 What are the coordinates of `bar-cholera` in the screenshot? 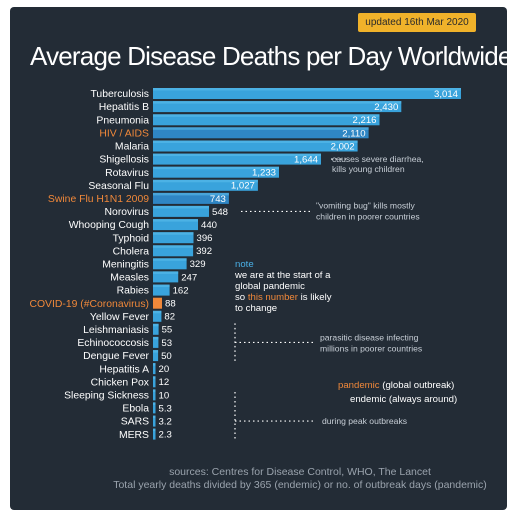 It's located at (173, 251).